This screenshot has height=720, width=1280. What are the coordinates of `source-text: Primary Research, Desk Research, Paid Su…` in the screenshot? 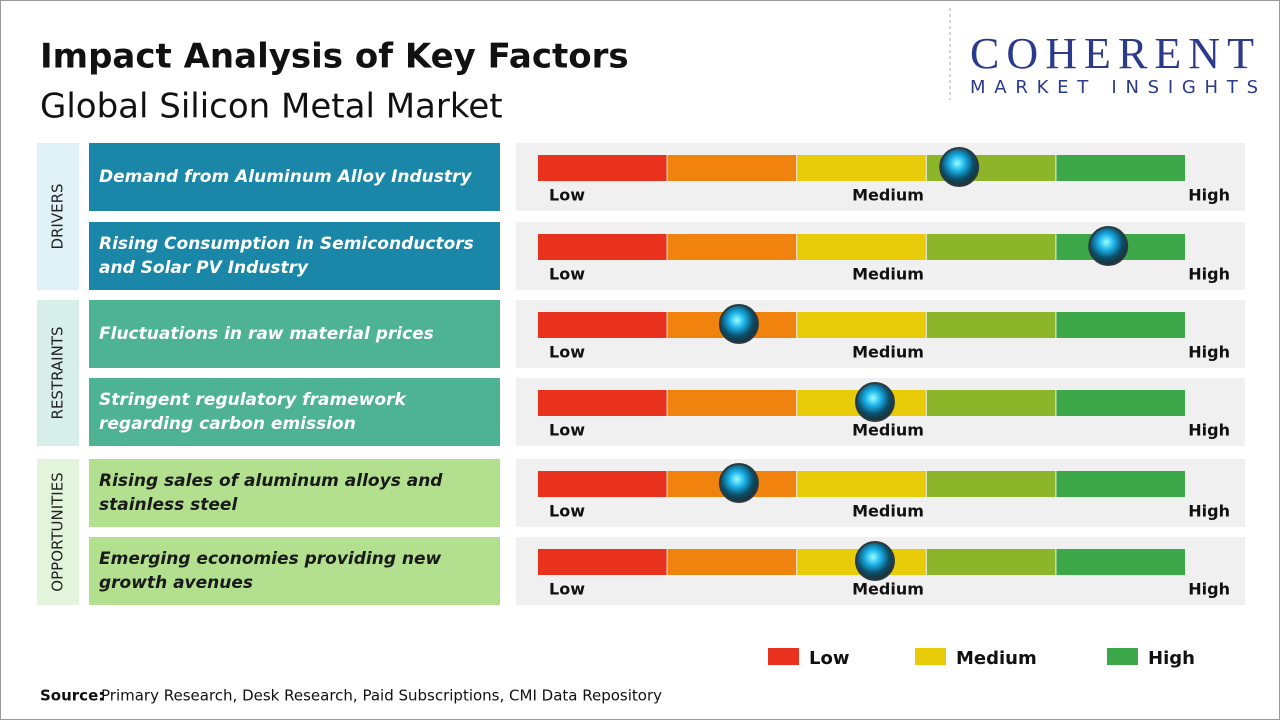 It's located at (381, 696).